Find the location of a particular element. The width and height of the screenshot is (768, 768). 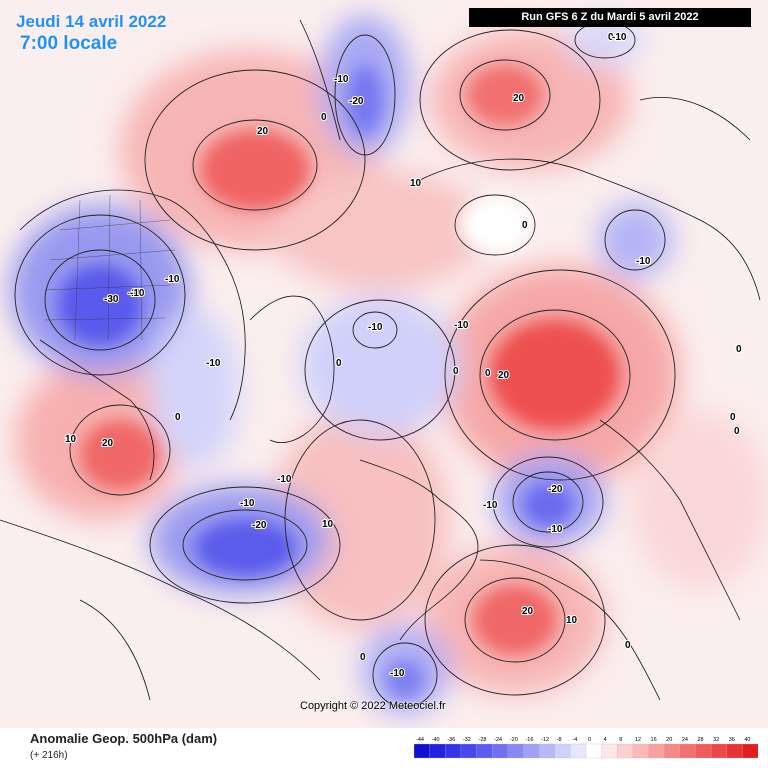

variable-title: Anomalie Geop. 500hPa (dam) is located at coordinates (124, 738).